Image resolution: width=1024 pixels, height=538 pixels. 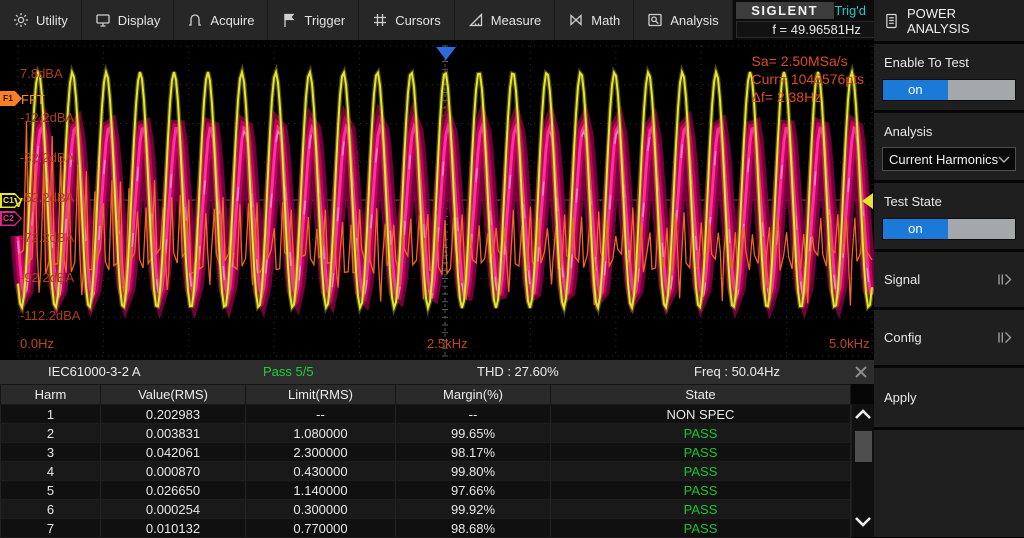 I want to click on value-cell: 5, so click(x=50, y=490).